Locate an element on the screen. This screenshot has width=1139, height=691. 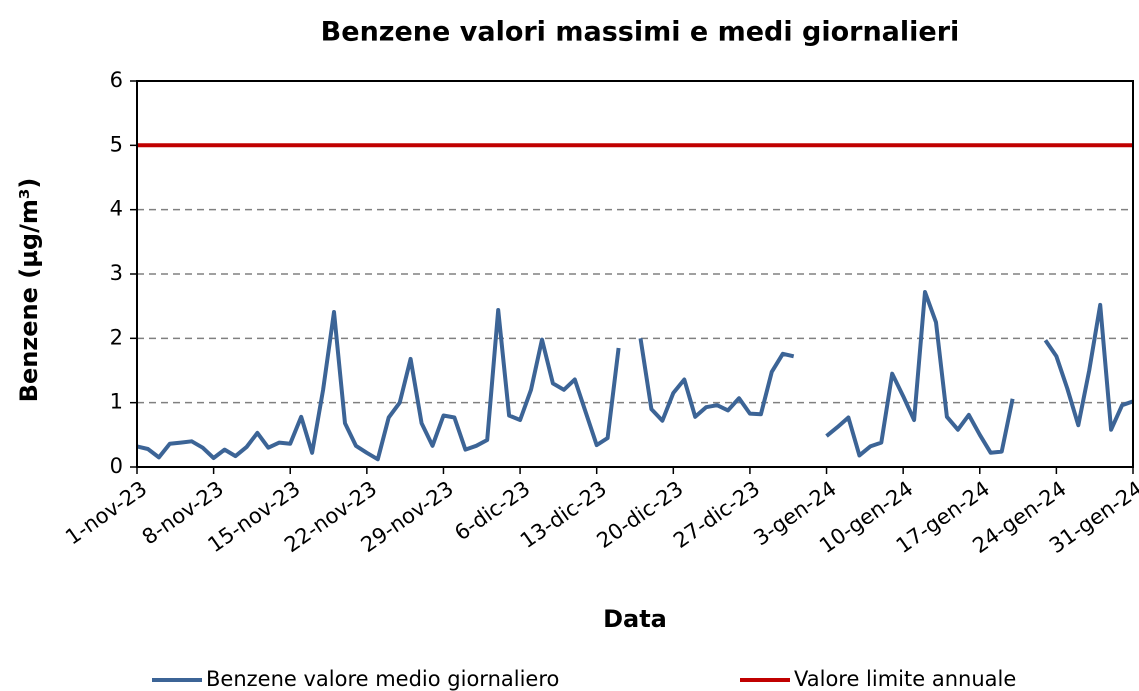
y-tick-label: 2 is located at coordinates (116, 337).